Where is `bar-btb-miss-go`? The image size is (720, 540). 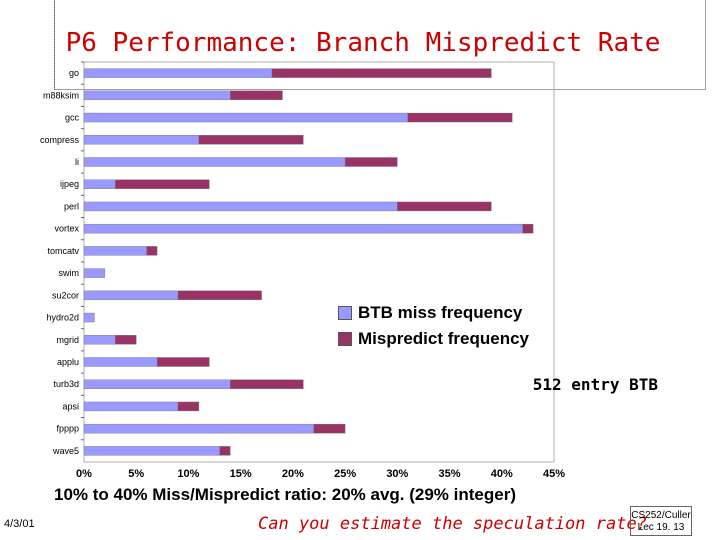
bar-btb-miss-go is located at coordinates (178, 73).